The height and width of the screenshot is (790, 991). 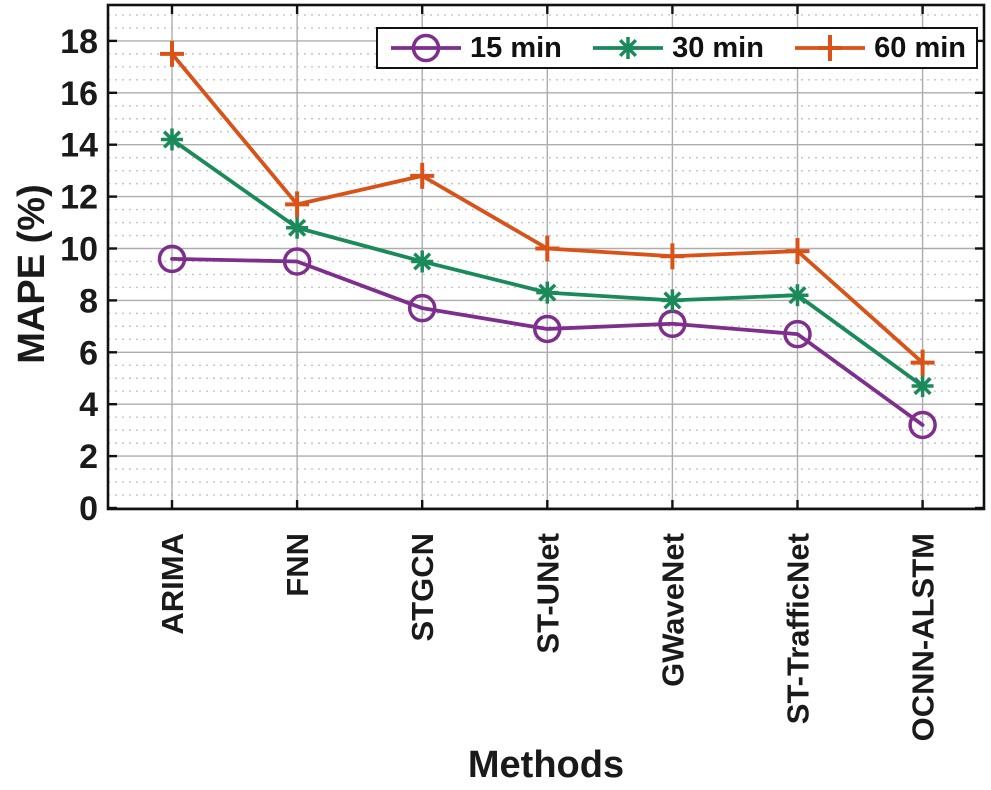 What do you see at coordinates (32, 273) in the screenshot?
I see `y-axis-title: MAPE (%)` at bounding box center [32, 273].